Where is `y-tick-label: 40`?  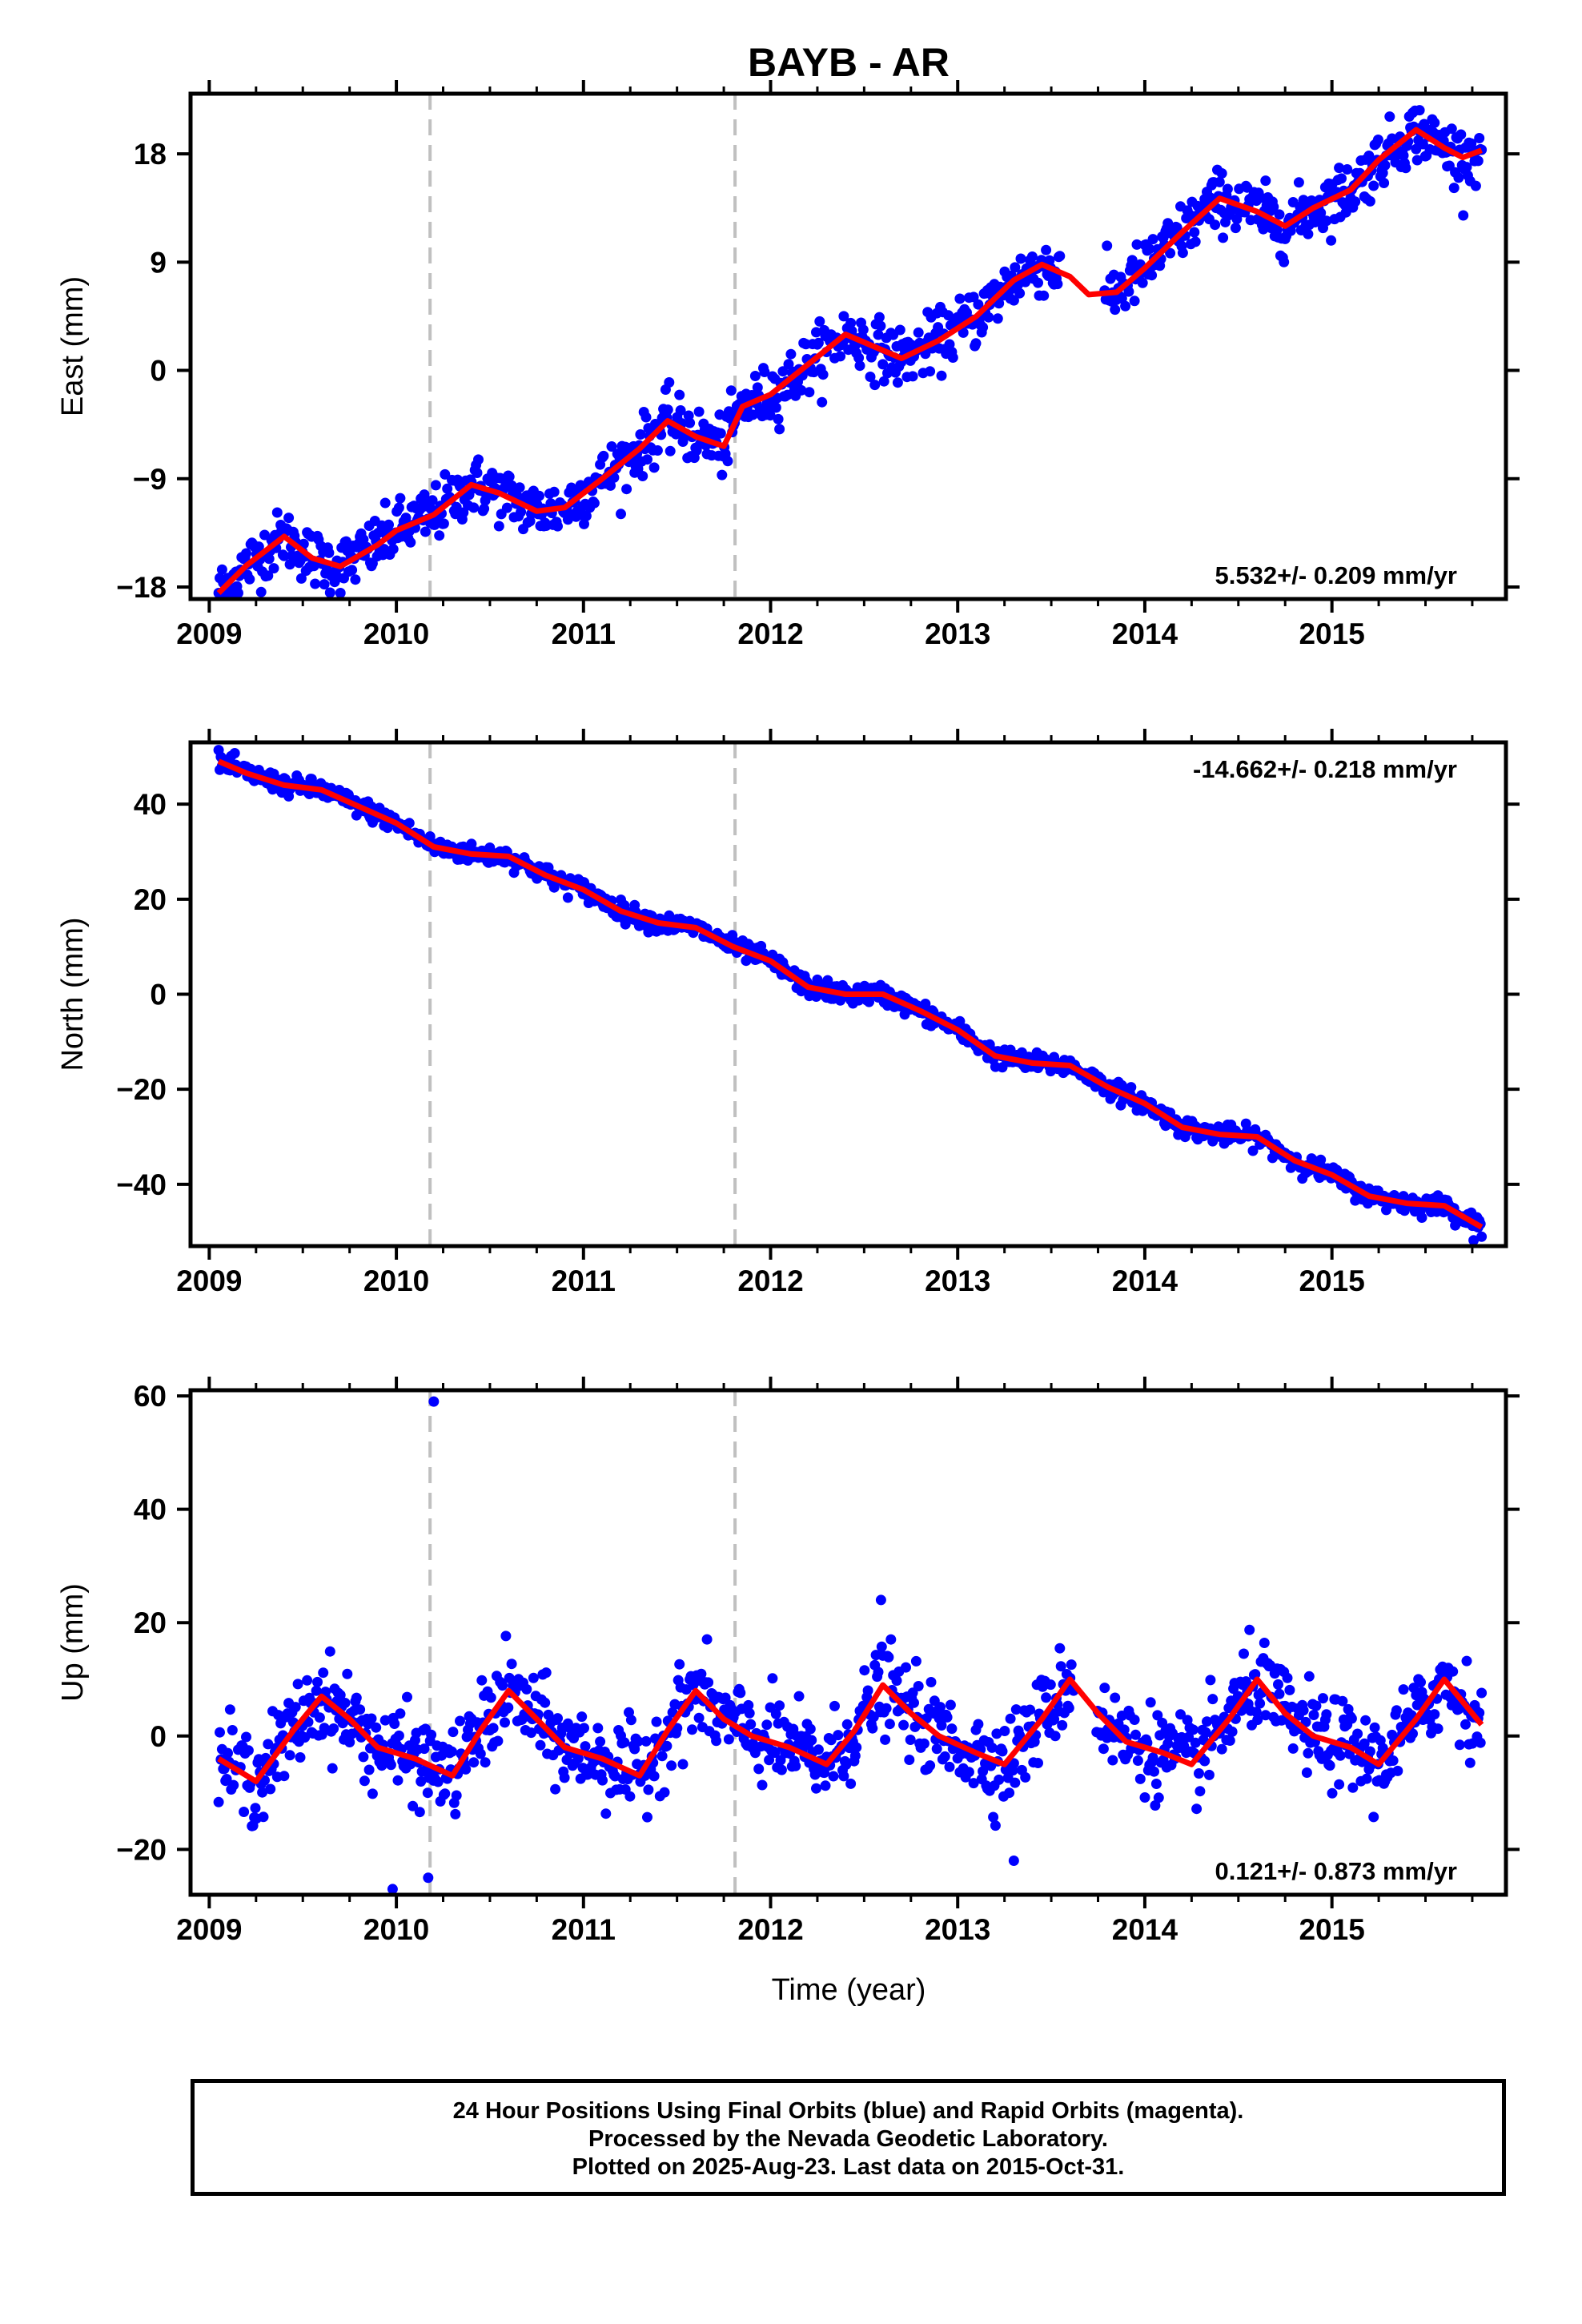 y-tick-label: 40 is located at coordinates (151, 1510).